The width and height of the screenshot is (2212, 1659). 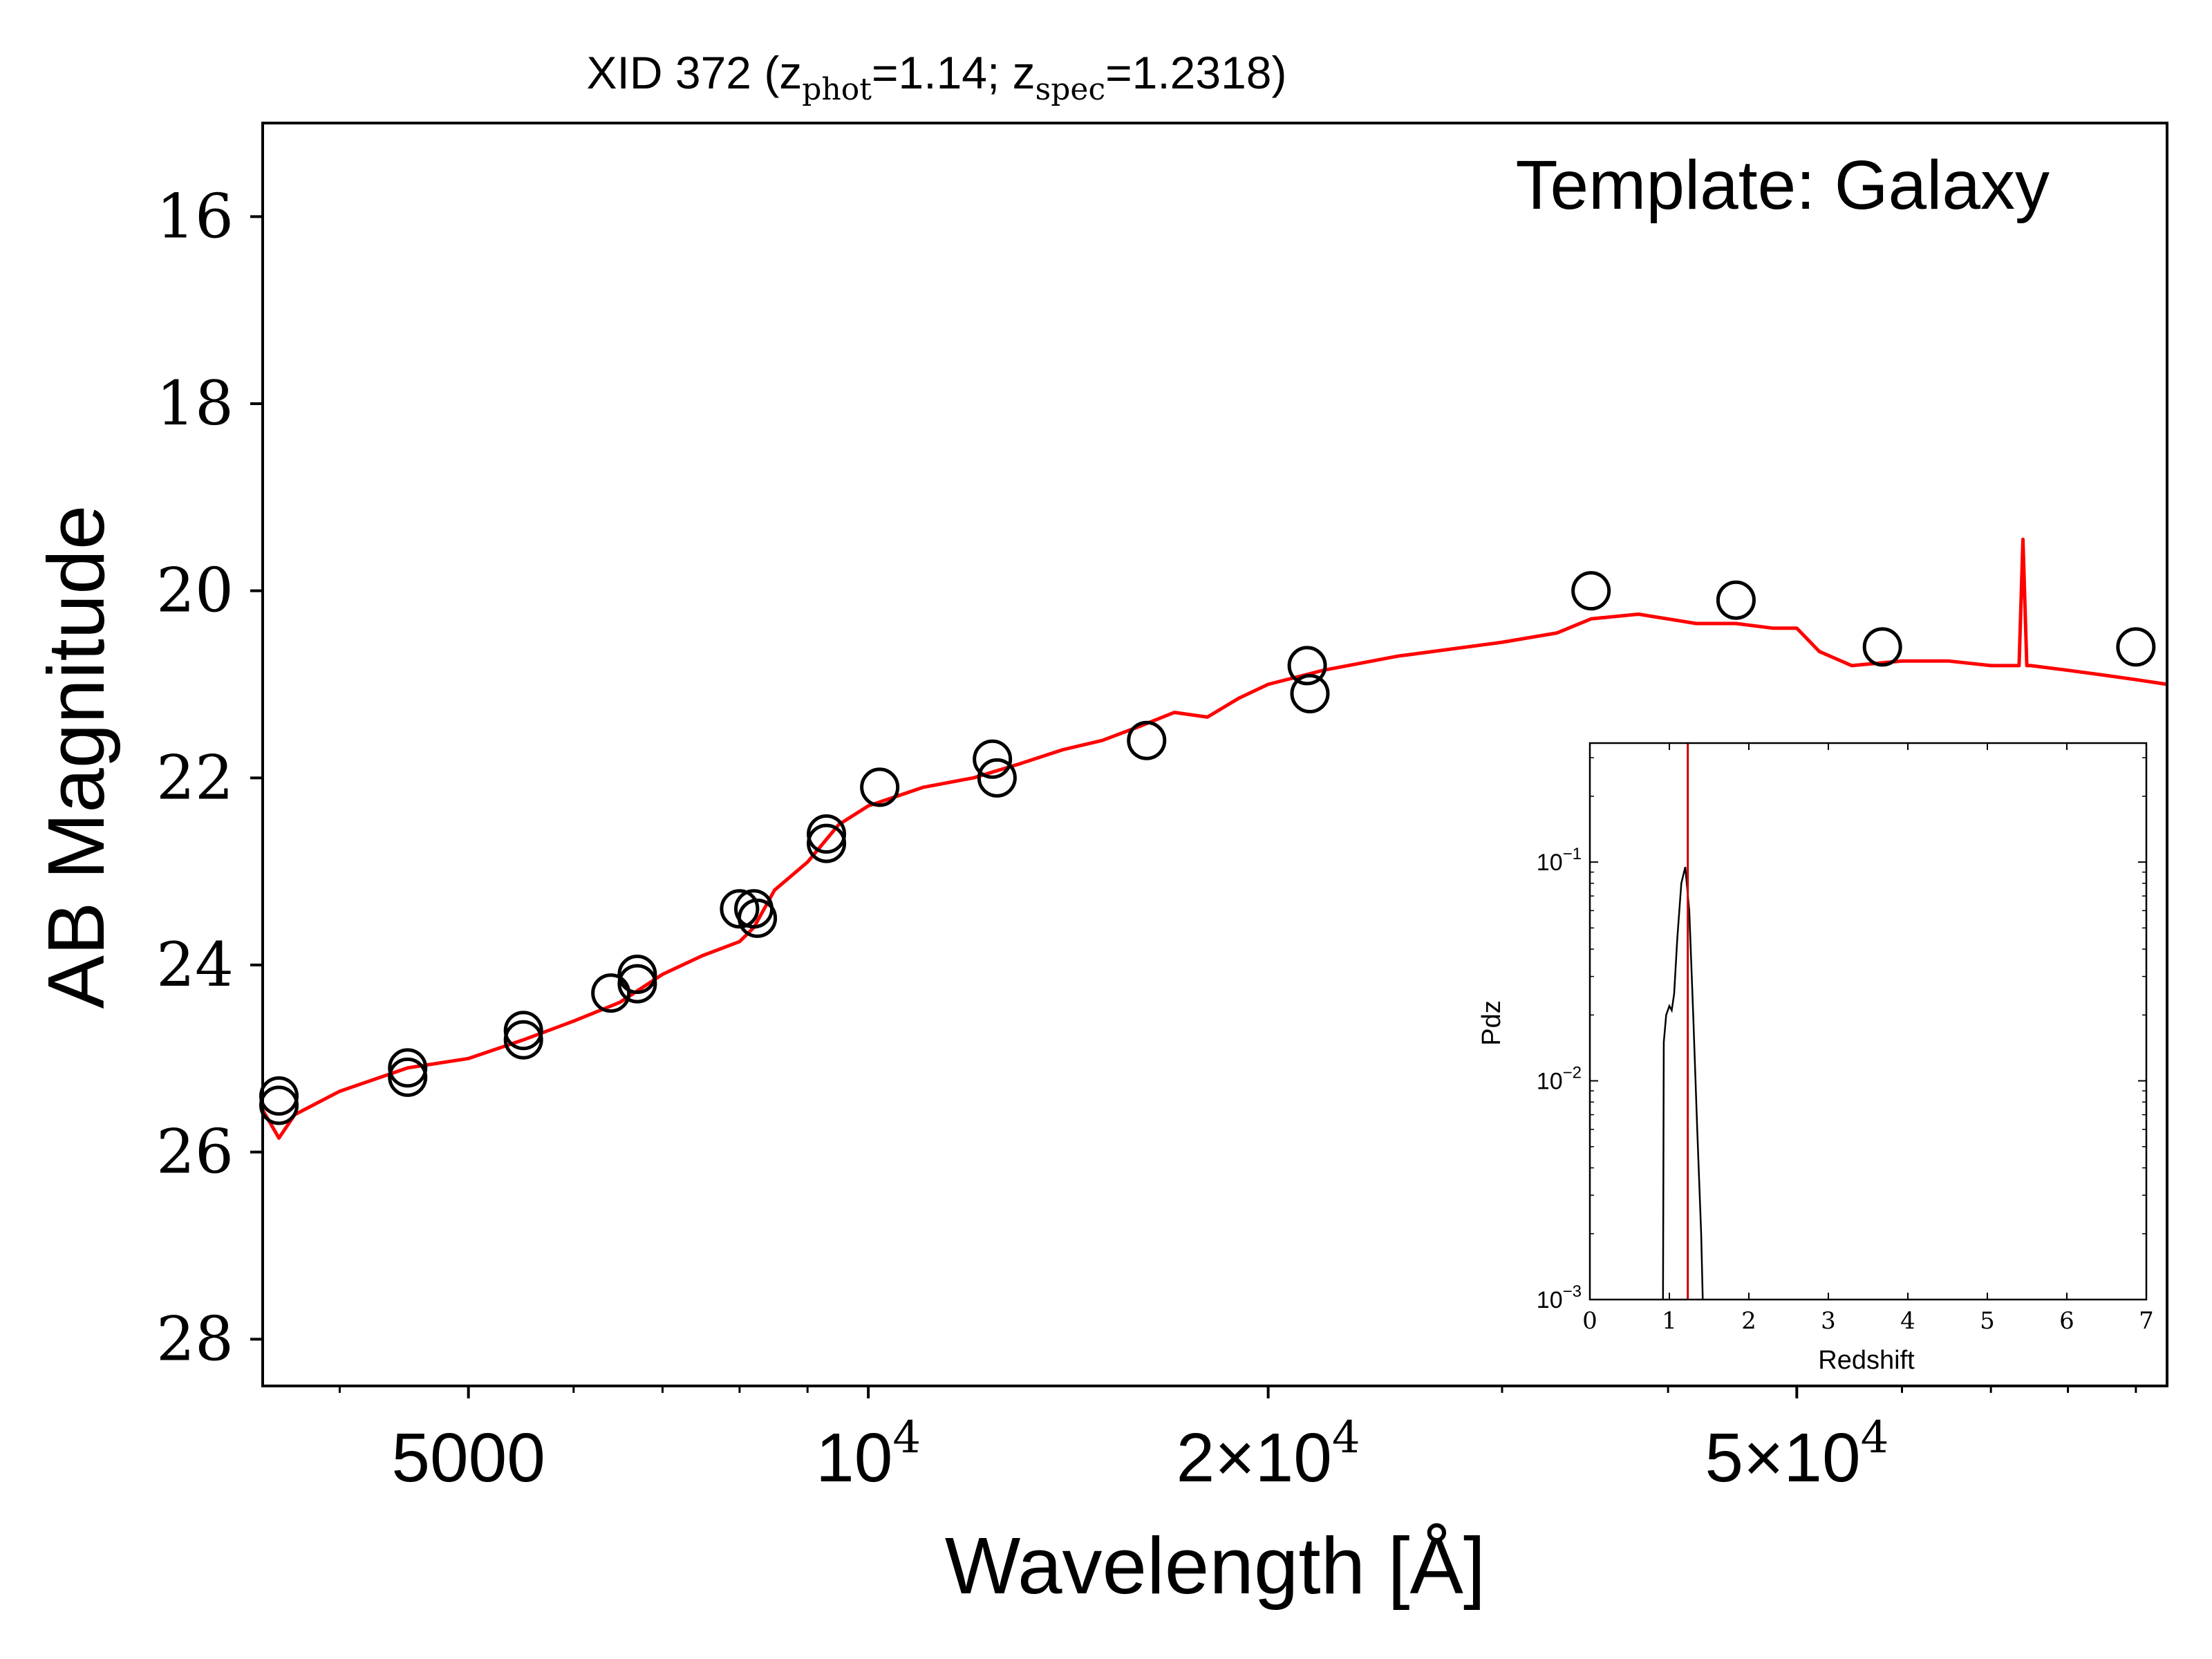 What do you see at coordinates (2146, 1321) in the screenshot?
I see `inset-x-tick-label: 7` at bounding box center [2146, 1321].